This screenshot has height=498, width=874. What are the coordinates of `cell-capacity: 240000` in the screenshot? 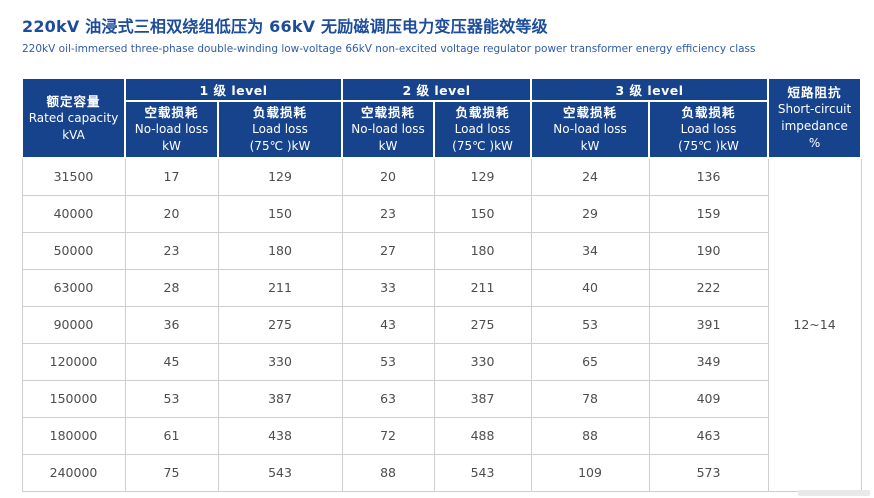 It's located at (73, 472).